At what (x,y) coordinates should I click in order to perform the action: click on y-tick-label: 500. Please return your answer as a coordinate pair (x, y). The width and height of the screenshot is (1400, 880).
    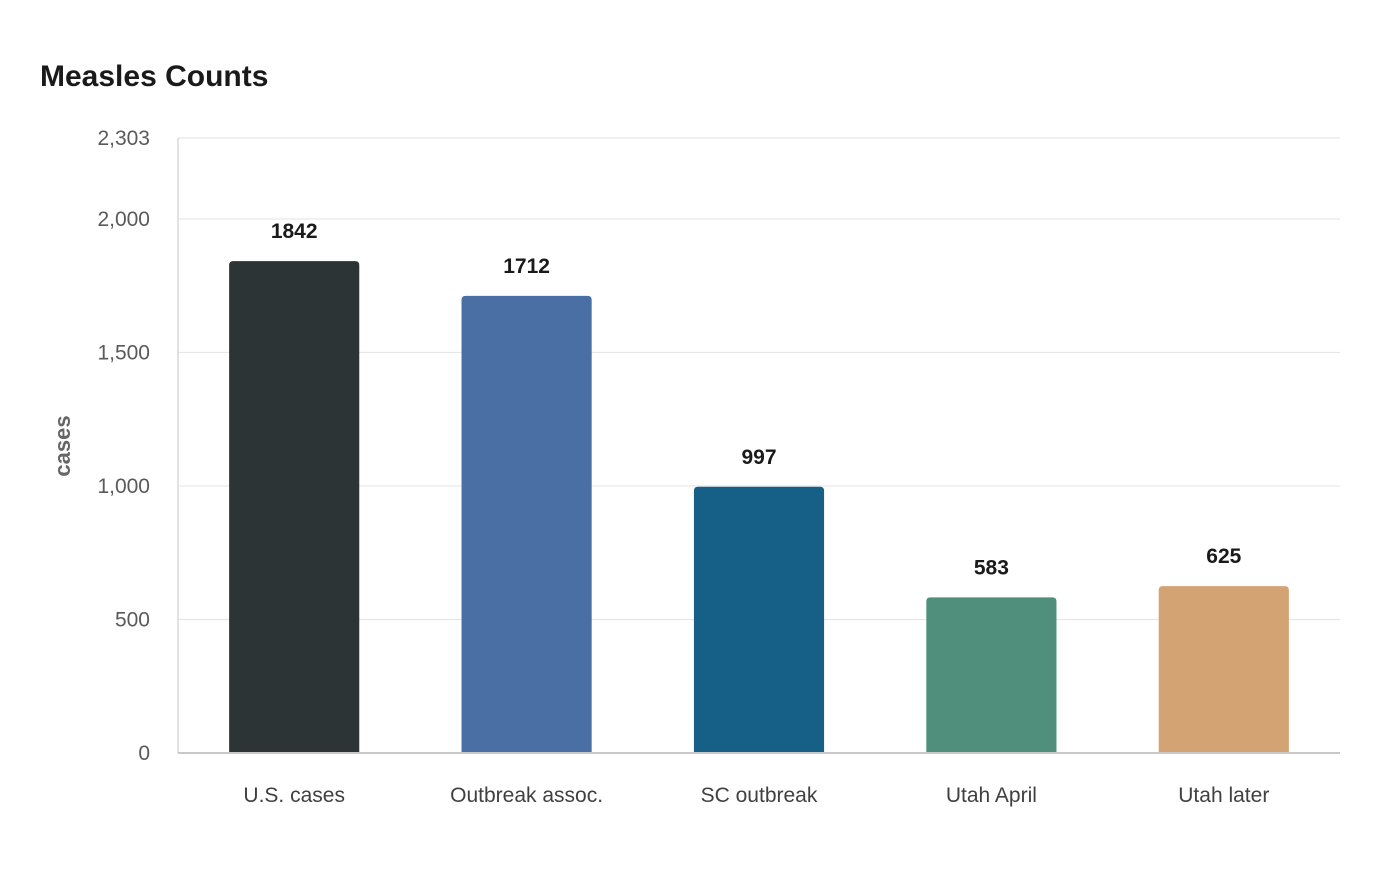
    Looking at the image, I should click on (132, 619).